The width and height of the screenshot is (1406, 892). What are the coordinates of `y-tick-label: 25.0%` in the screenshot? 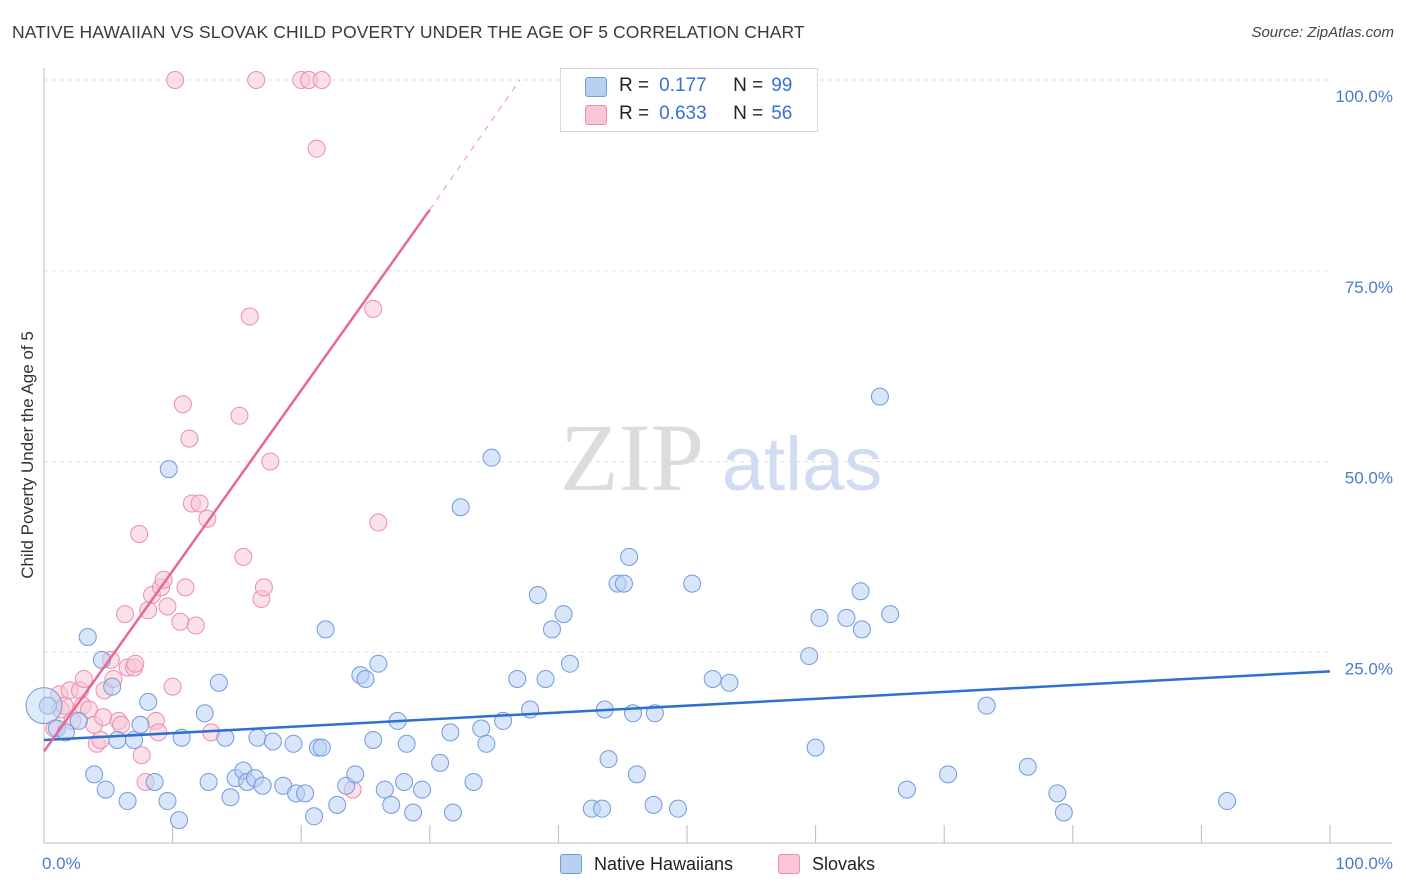 It's located at (1369, 668).